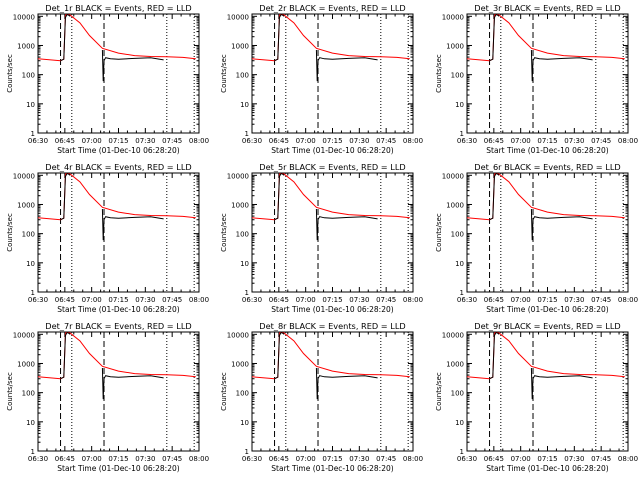 The image size is (640, 480). Describe the element at coordinates (118, 8) in the screenshot. I see `chart-title: Det_1r BLACK = Events, RED = LLD` at that location.